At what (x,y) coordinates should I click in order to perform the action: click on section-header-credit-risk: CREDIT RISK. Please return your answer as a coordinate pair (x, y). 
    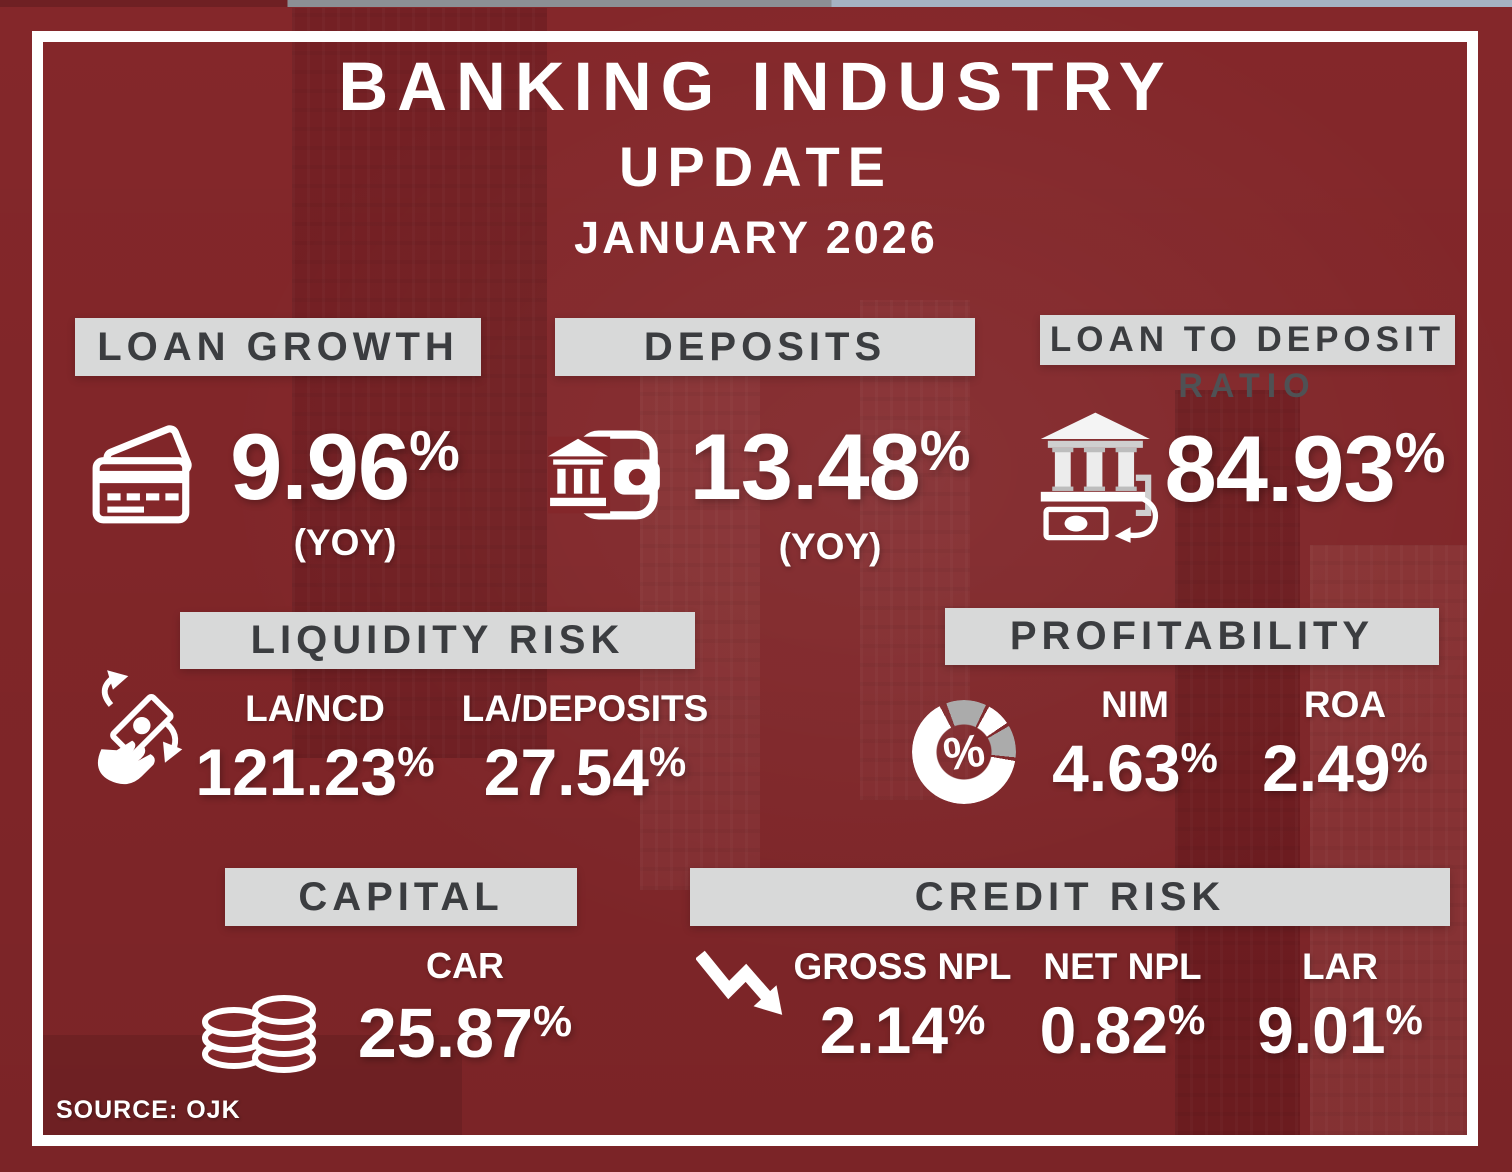
    Looking at the image, I should click on (1070, 897).